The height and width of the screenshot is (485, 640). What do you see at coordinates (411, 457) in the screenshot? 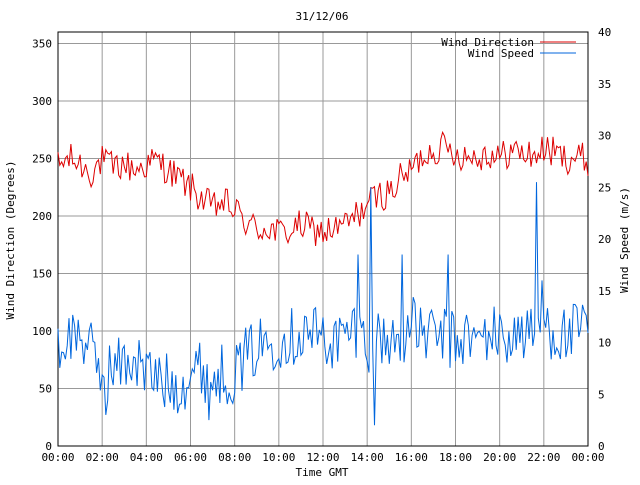
I see `x-tick-label: 16:00` at bounding box center [411, 457].